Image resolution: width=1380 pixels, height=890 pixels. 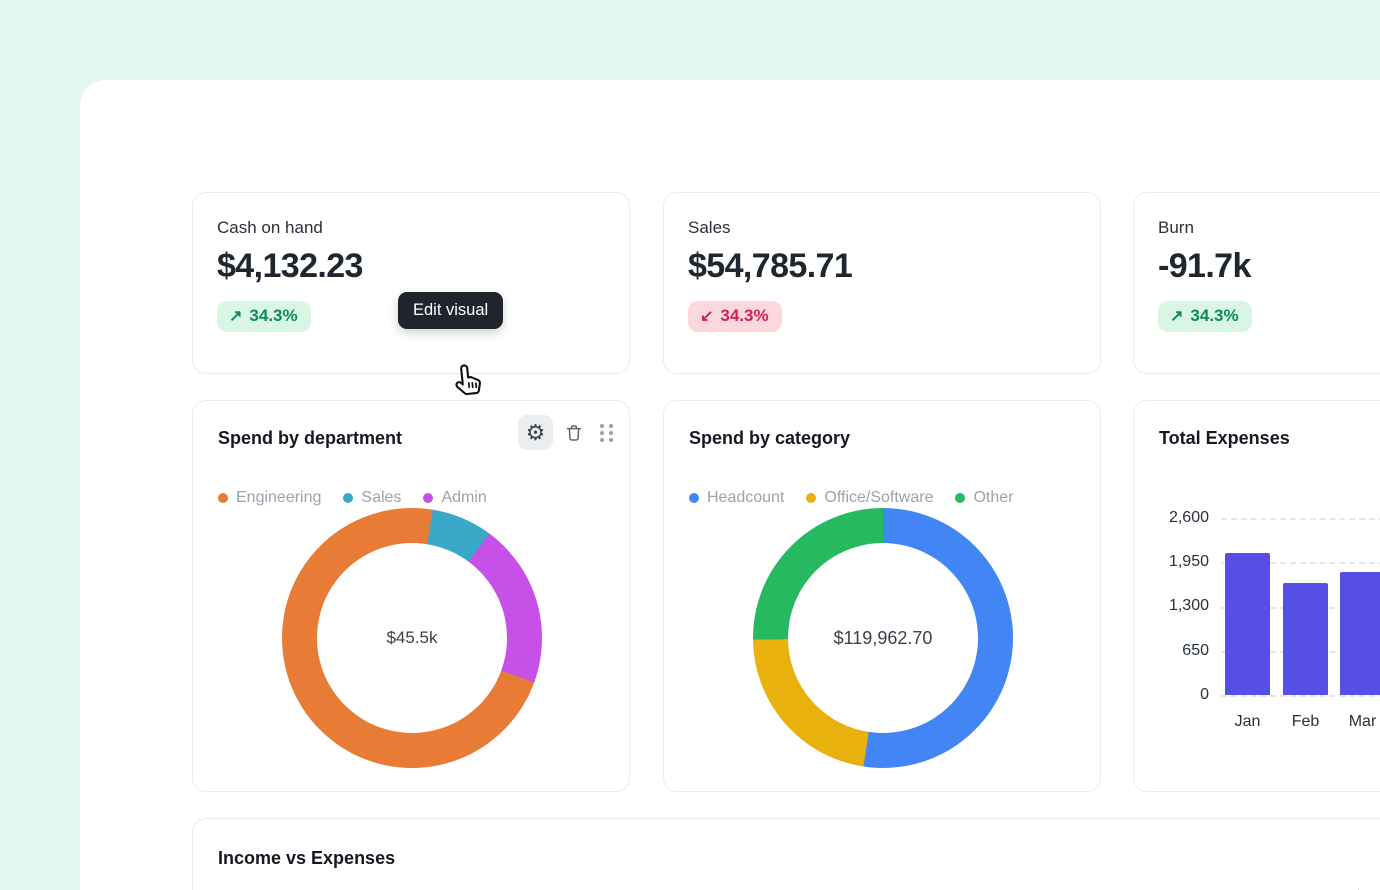 I want to click on legend-item-office-software: Office/Software, so click(x=869, y=498).